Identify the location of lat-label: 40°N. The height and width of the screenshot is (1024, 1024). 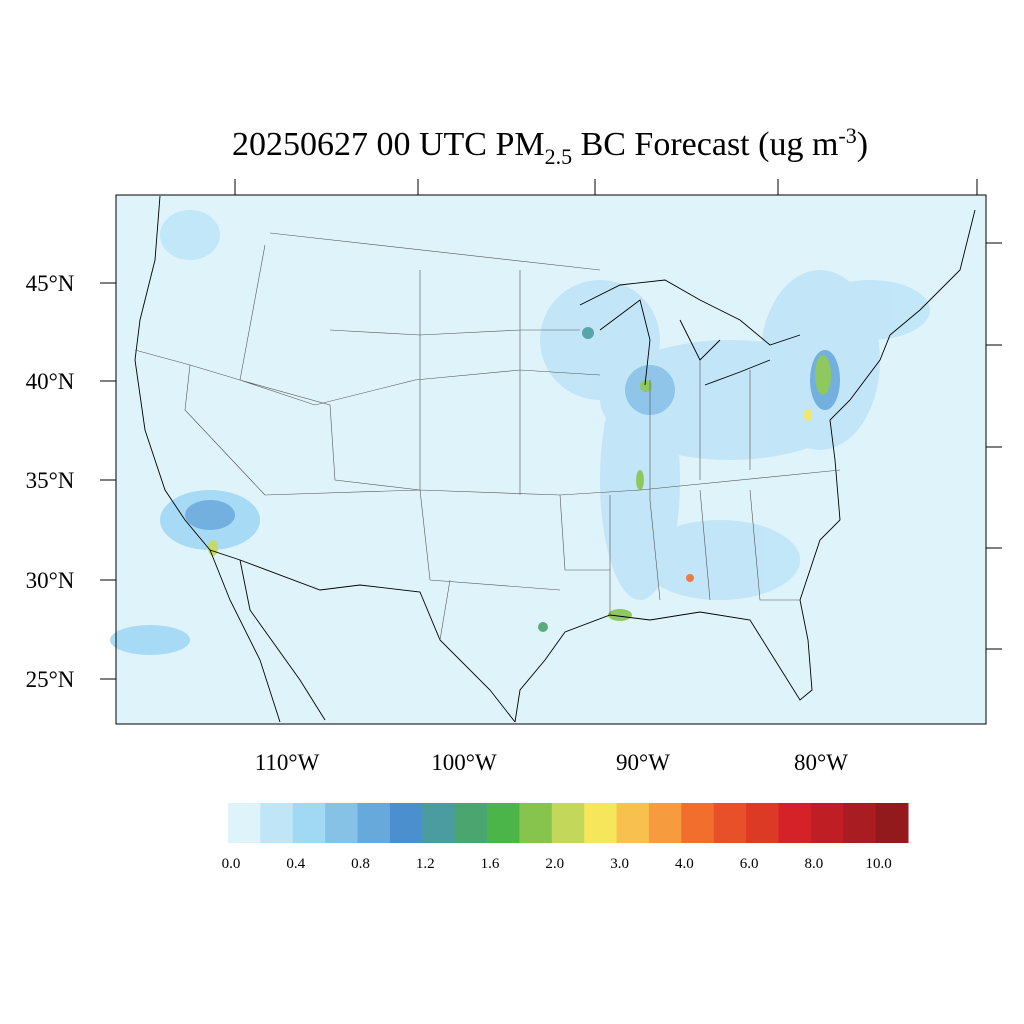
(50, 381).